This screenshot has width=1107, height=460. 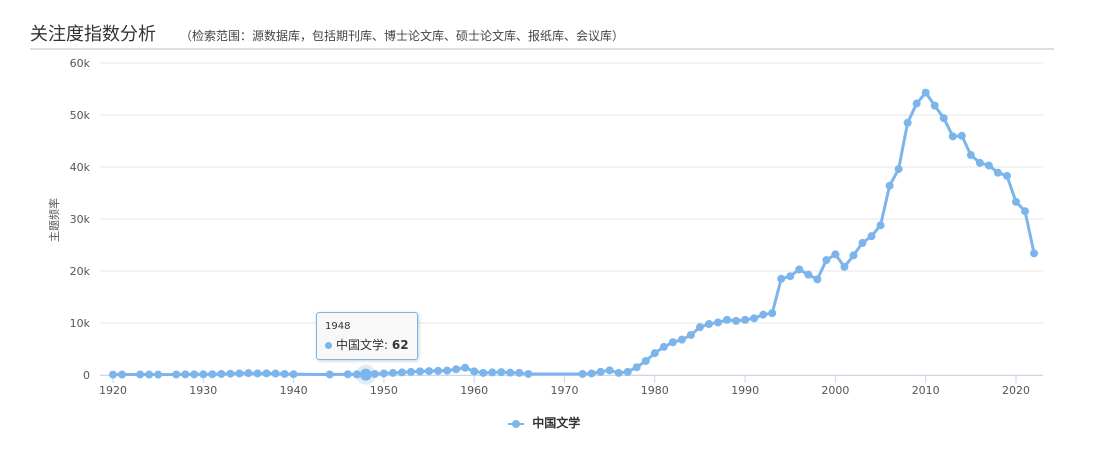 I want to click on x-tick-label: 1980, so click(x=655, y=390).